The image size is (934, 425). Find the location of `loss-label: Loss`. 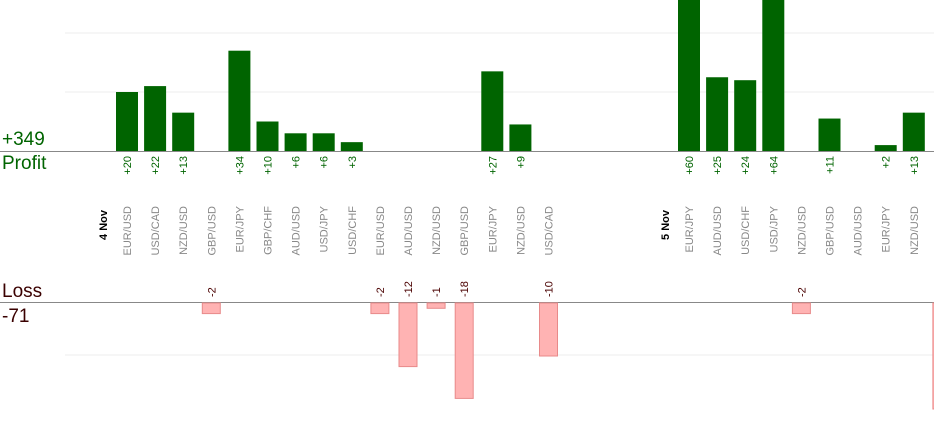

loss-label: Loss is located at coordinates (22, 291).